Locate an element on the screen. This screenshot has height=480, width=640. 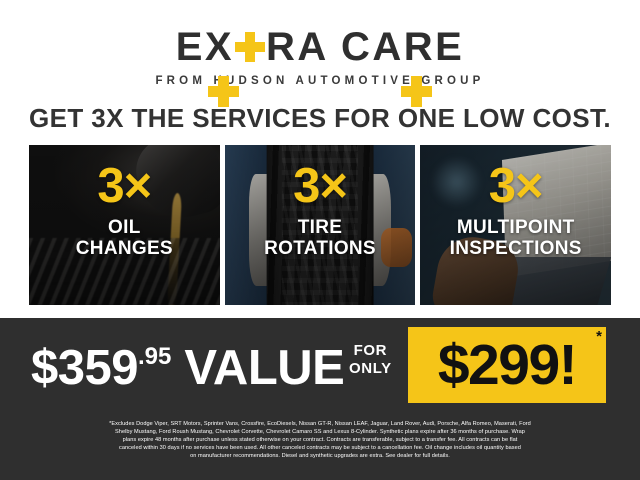
photo-detail-bokeh is located at coordinates (456, 181).